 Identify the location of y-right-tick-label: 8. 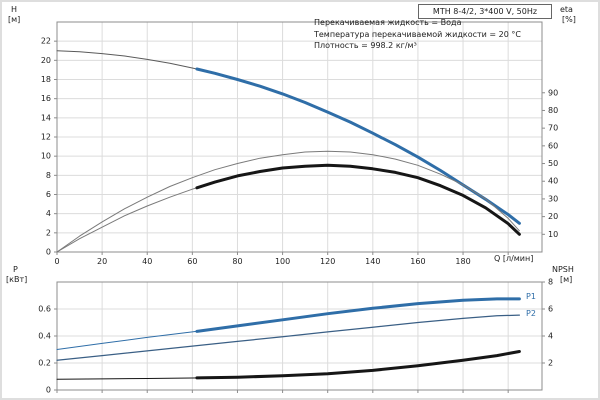
(550, 282).